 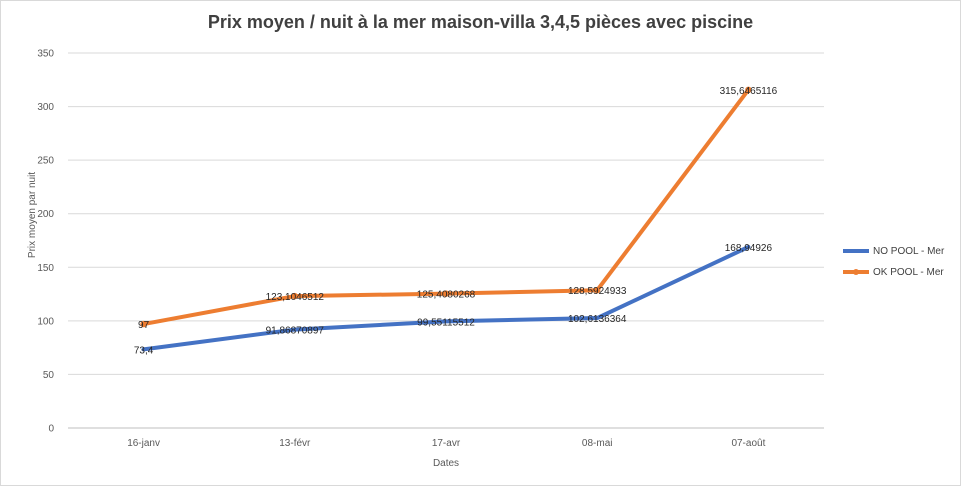 I want to click on x-axis-title: Dates, so click(x=446, y=463).